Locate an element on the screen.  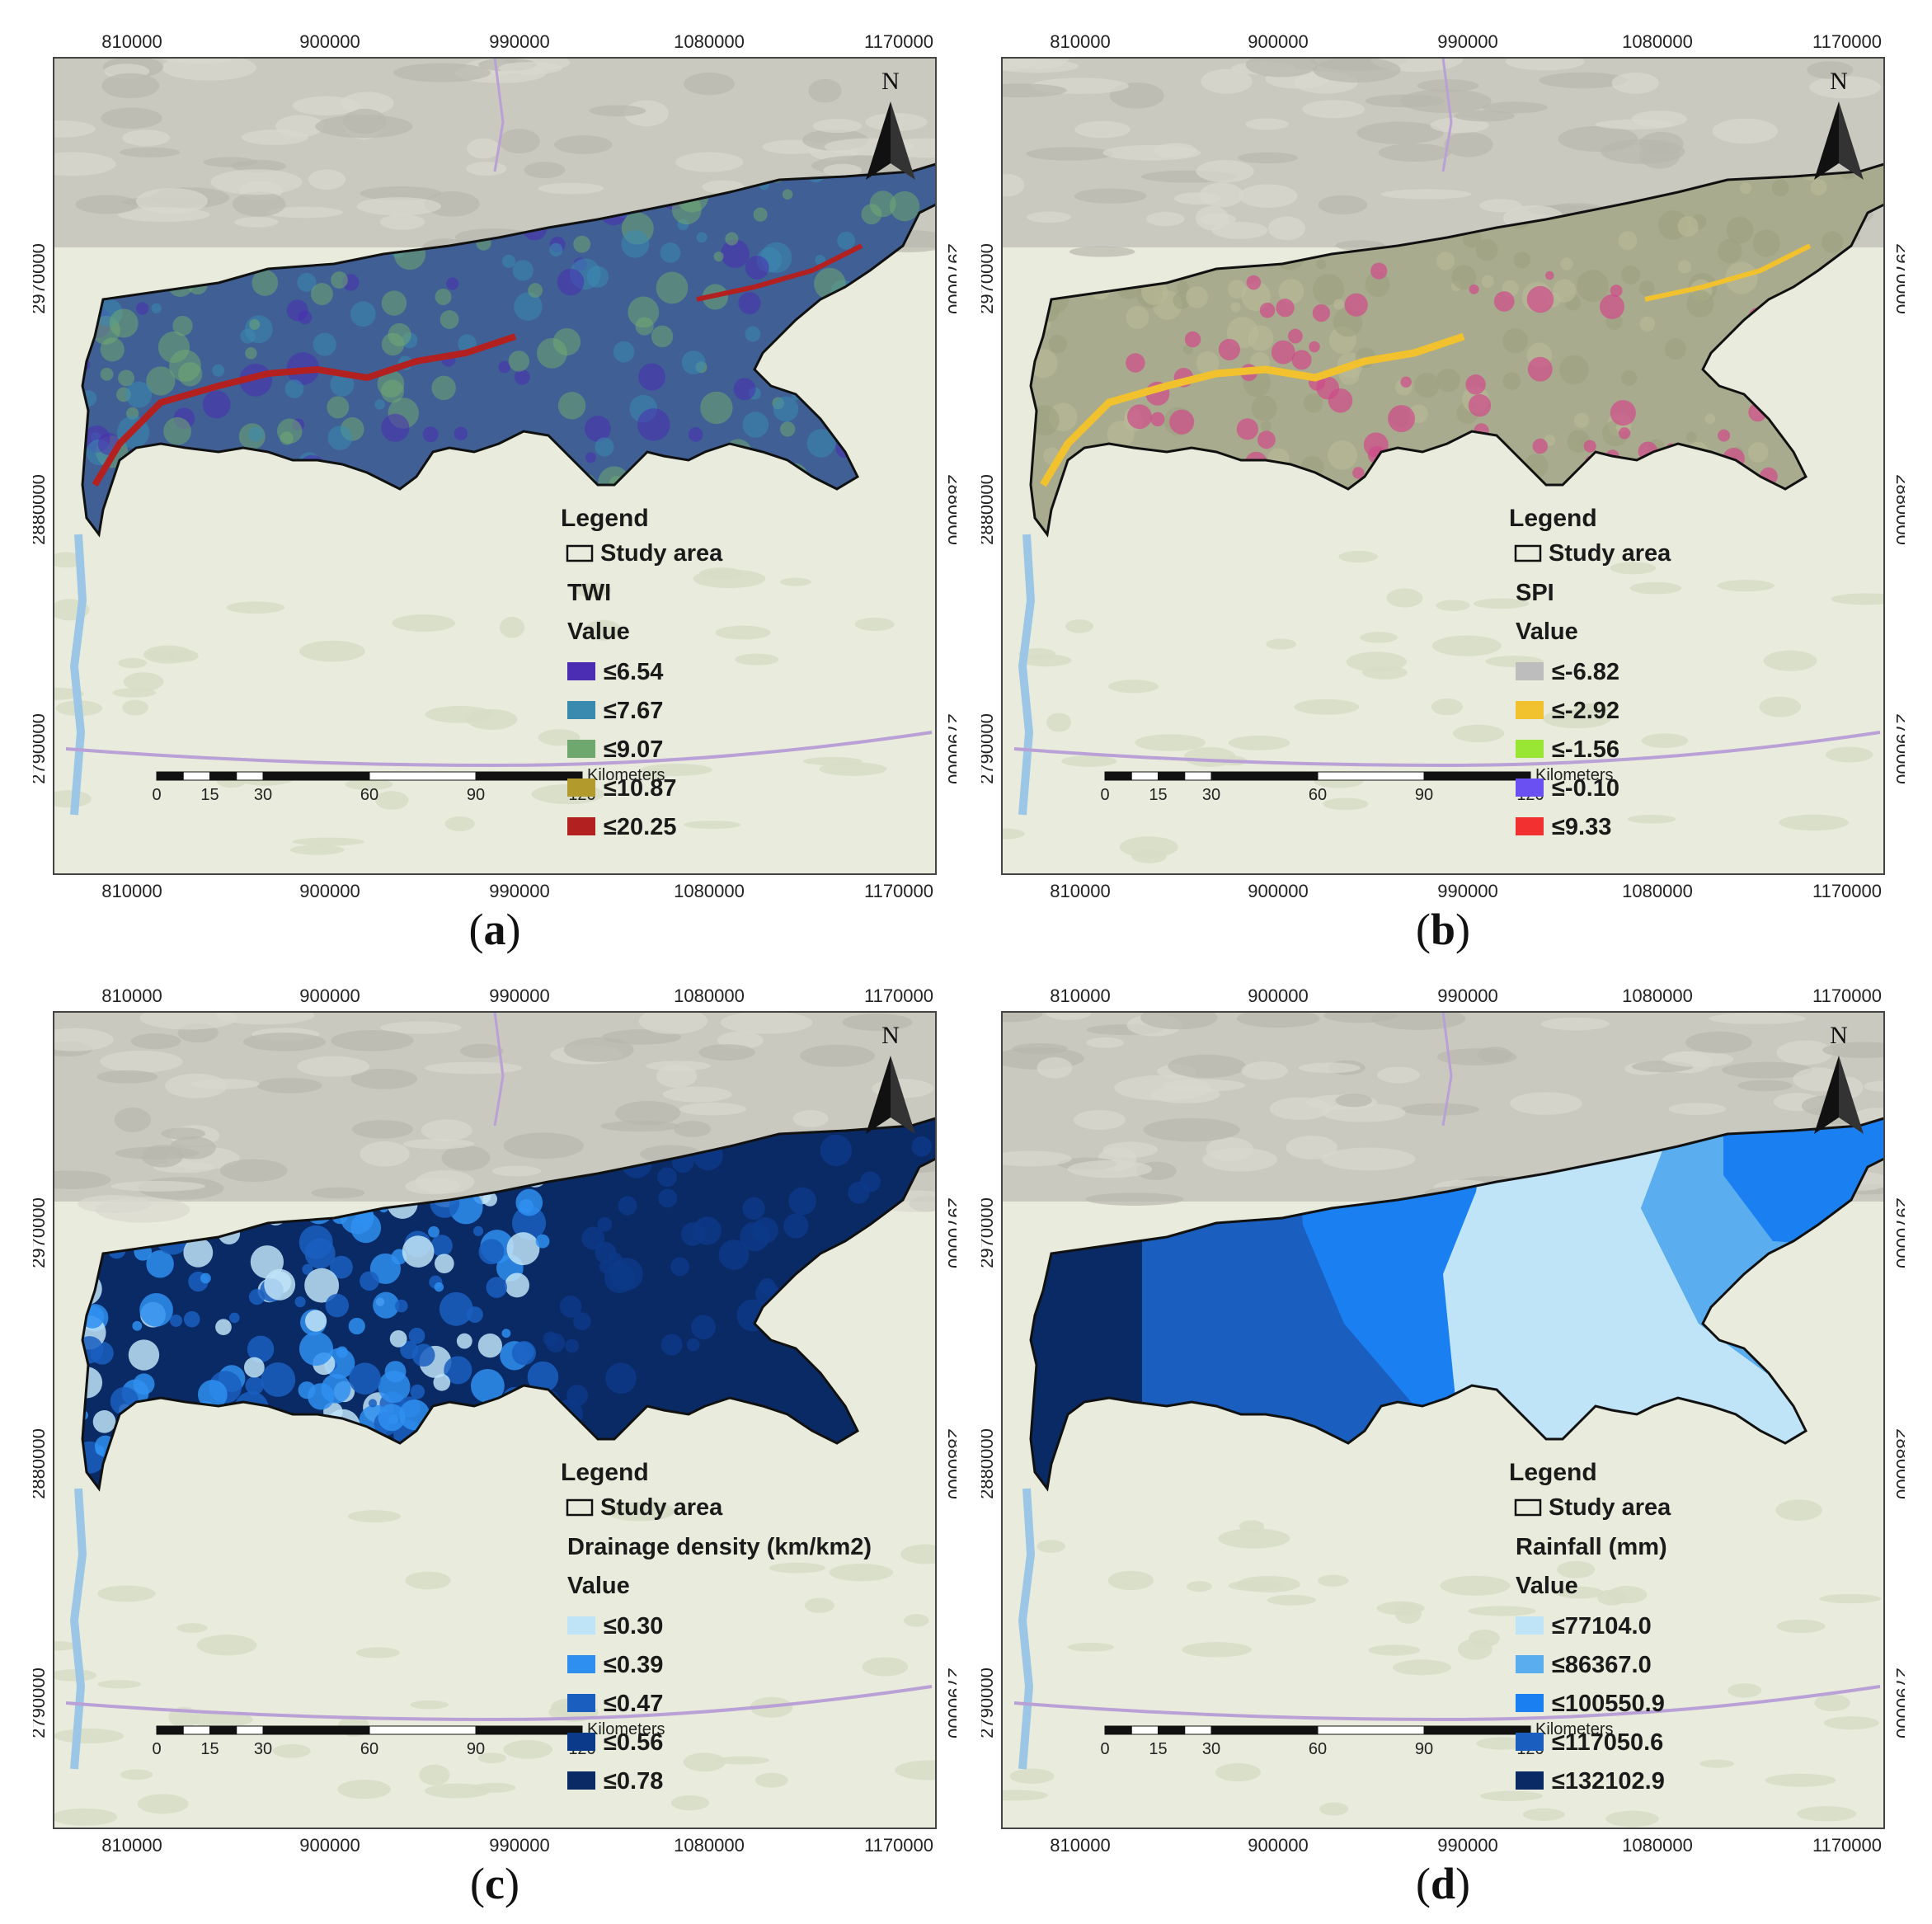
panel-caption: (b) is located at coordinates (1442, 929).